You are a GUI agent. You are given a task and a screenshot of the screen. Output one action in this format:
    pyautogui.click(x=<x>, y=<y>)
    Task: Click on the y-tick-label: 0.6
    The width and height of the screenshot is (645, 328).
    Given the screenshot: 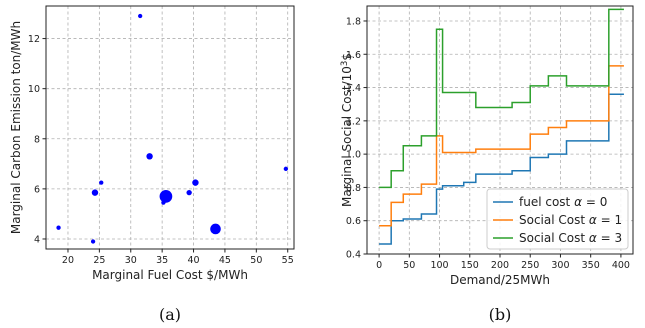 What is the action you would take?
    pyautogui.click(x=353, y=221)
    